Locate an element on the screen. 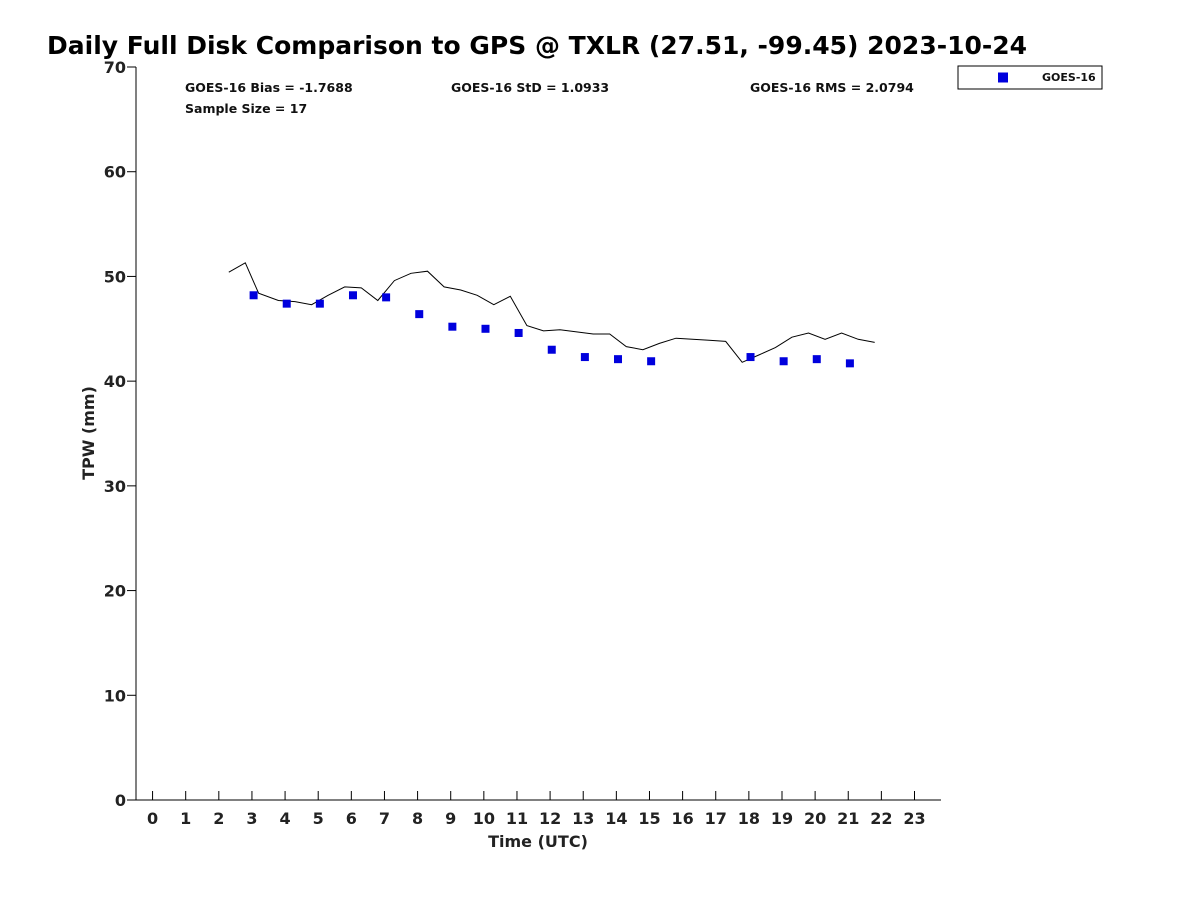 This screenshot has width=1200, height=900. goes16-points-group is located at coordinates (551, 329).